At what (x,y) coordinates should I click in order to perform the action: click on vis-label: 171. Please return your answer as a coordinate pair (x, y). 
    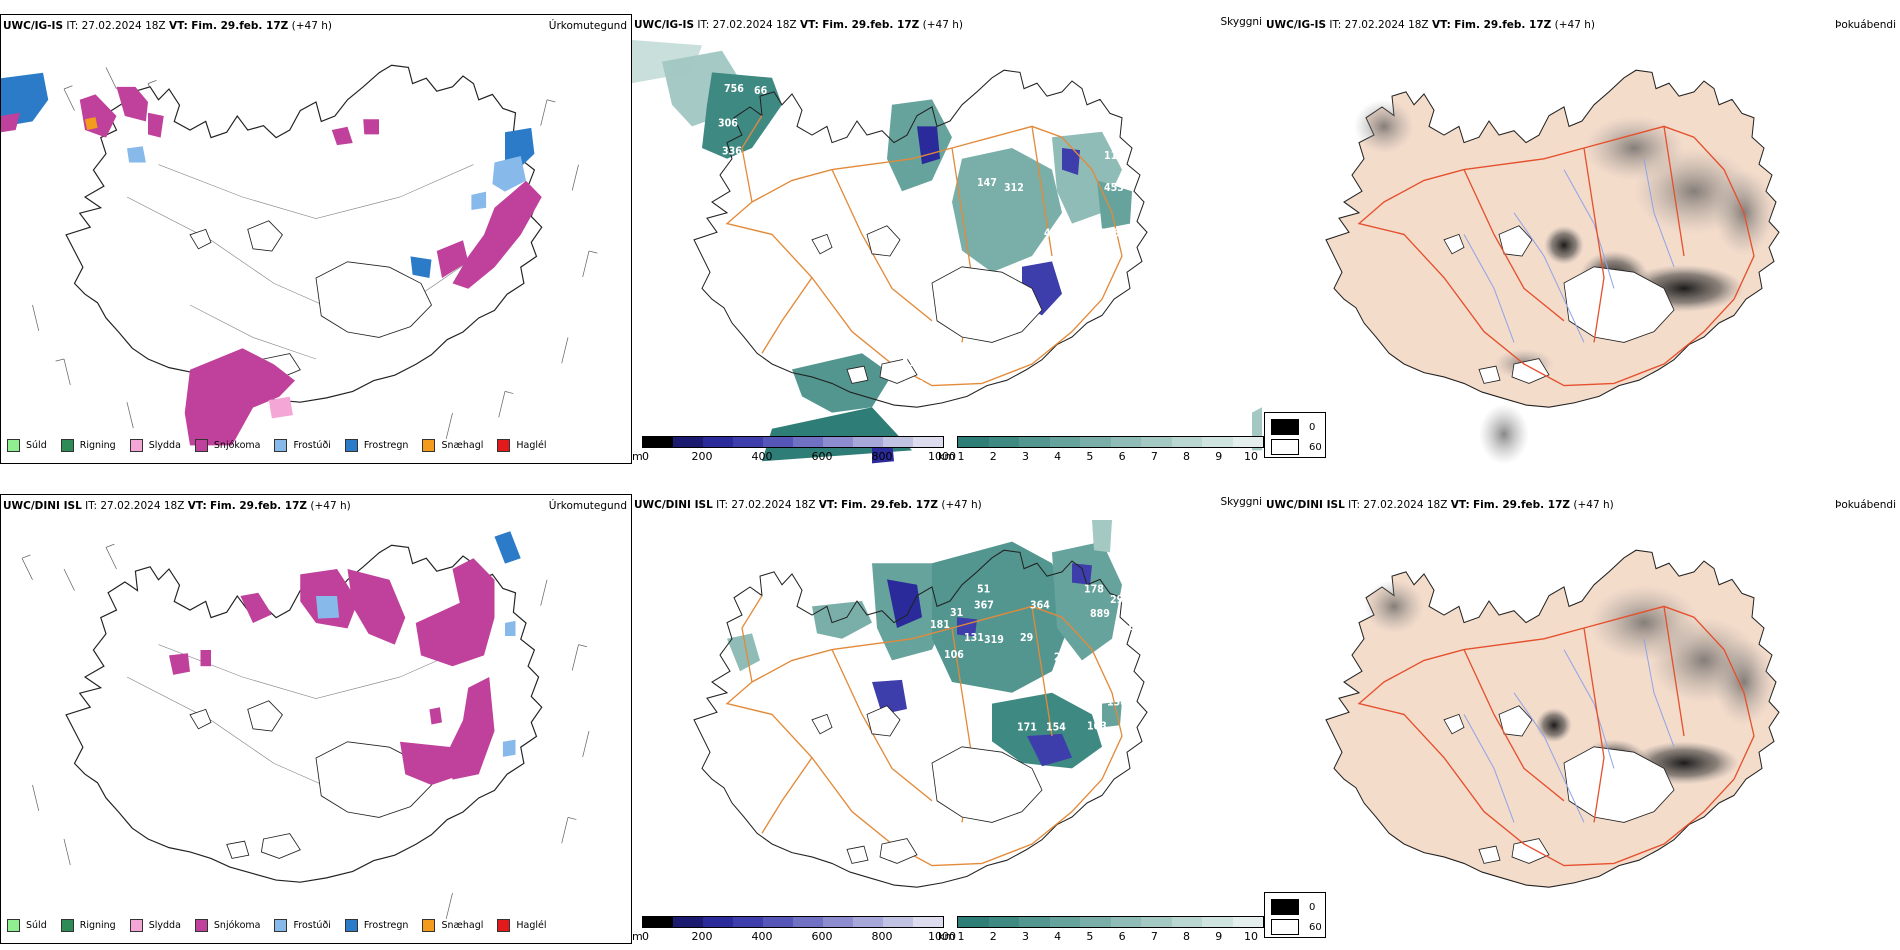
    Looking at the image, I should click on (1027, 727).